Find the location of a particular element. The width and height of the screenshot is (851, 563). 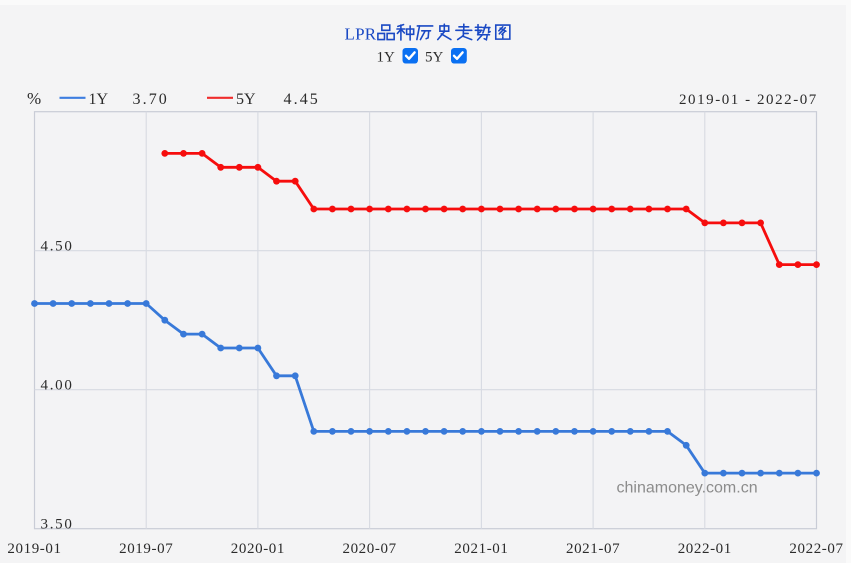

svg-text: 2021-01 is located at coordinates (481, 549).